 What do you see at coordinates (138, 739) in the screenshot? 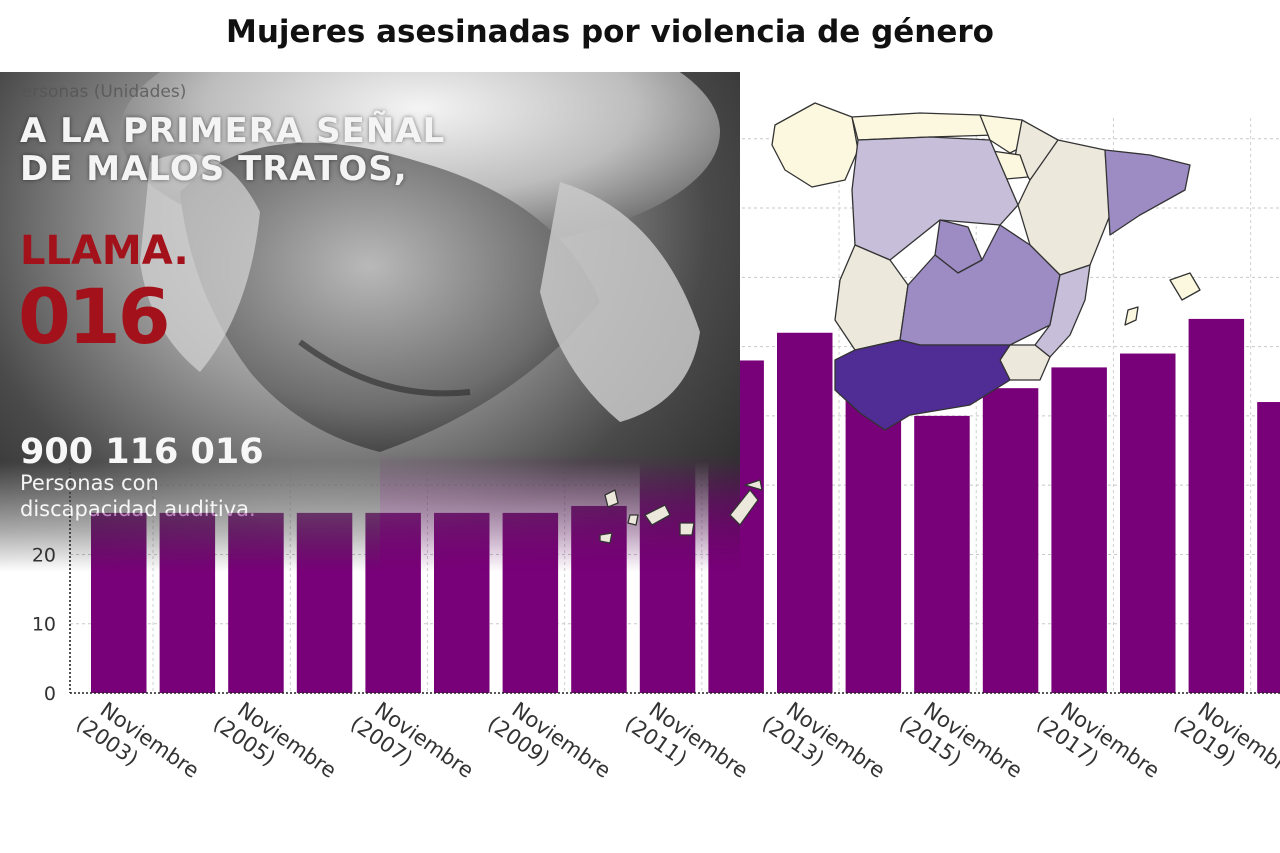
I see `x-tick-label: Noviembre(2003)` at bounding box center [138, 739].